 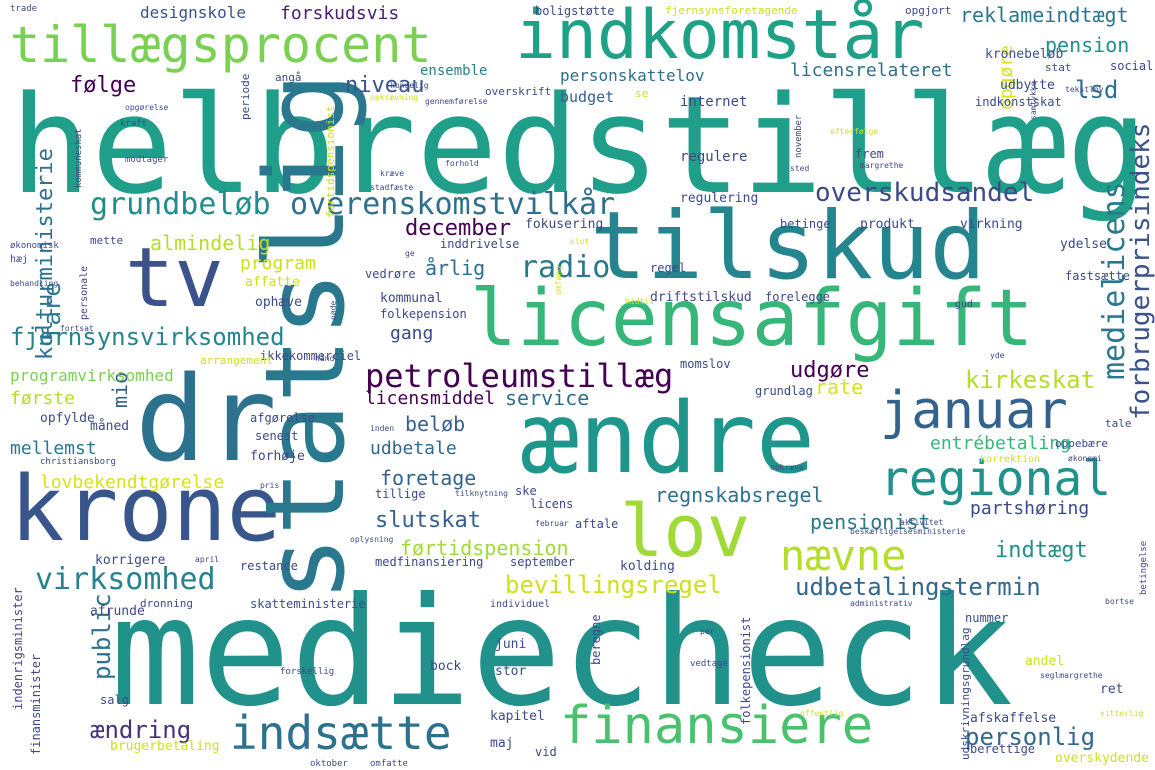 I want to click on word-senest: senest, so click(x=277, y=436).